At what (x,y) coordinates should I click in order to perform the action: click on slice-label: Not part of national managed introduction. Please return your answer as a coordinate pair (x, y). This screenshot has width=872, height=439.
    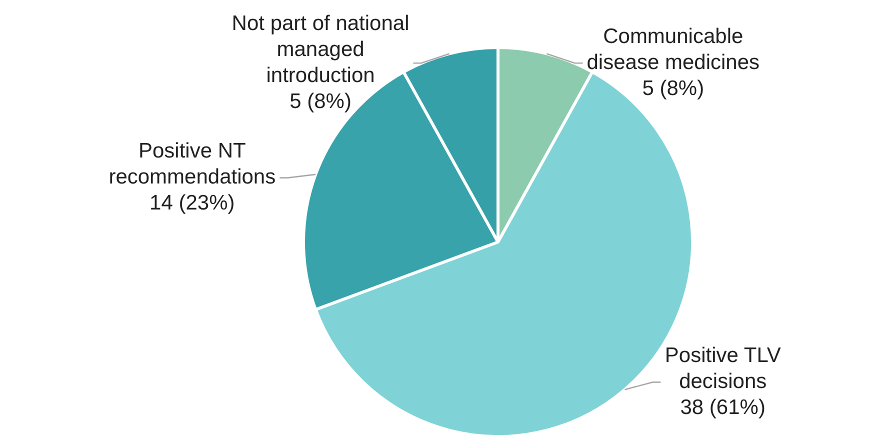
    Looking at the image, I should click on (321, 49).